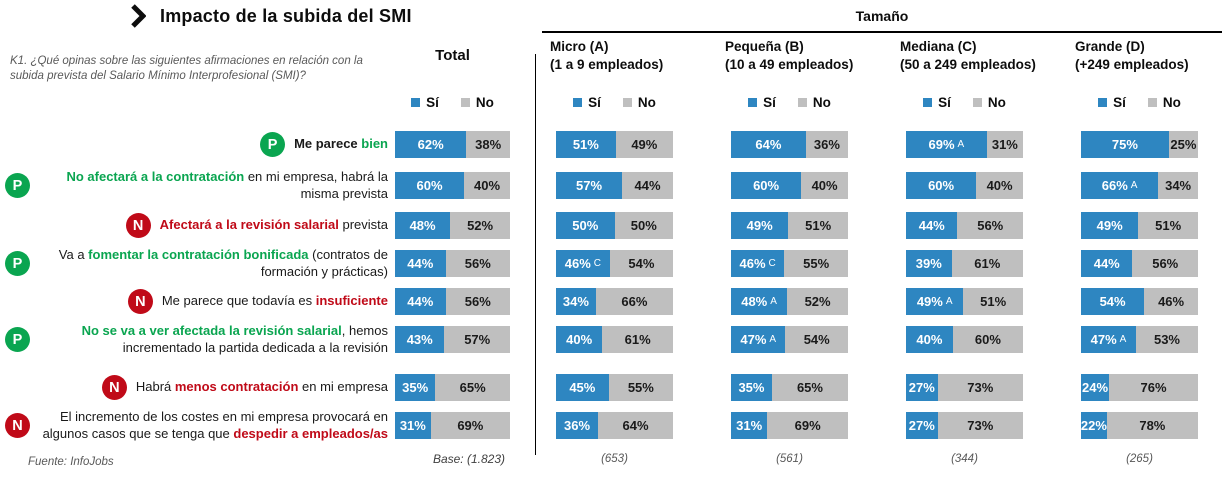 This screenshot has width=1230, height=489. What do you see at coordinates (1139, 387) in the screenshot?
I see `stacked-bar-grande: 24% 76%` at bounding box center [1139, 387].